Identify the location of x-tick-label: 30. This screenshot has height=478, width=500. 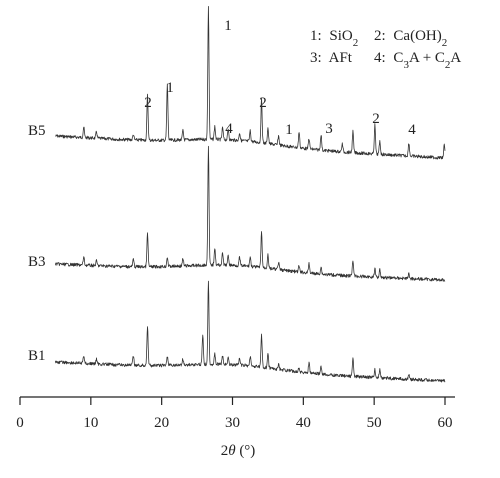
(232, 423).